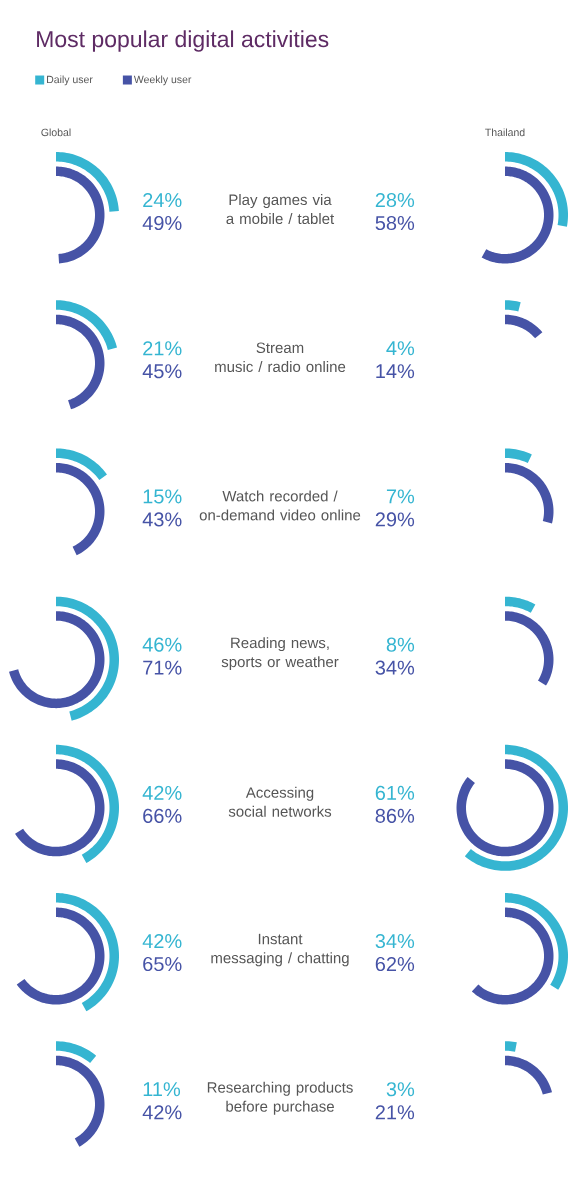  I want to click on category-label: Instant messaging / chatting, so click(280, 950).